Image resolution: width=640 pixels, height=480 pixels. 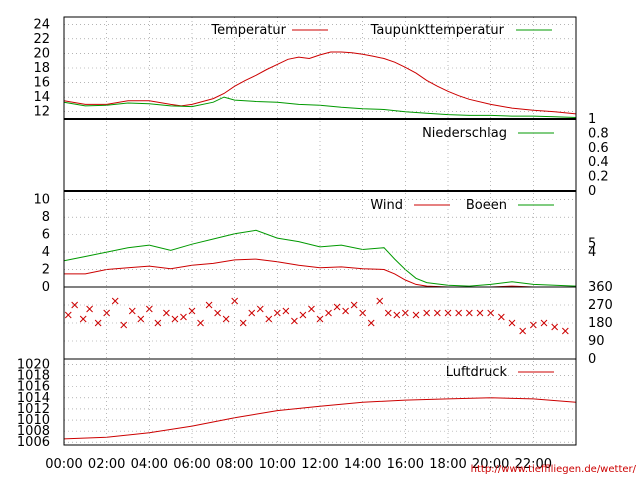 I want to click on pressure-tick-label: 1012, so click(x=33, y=409).